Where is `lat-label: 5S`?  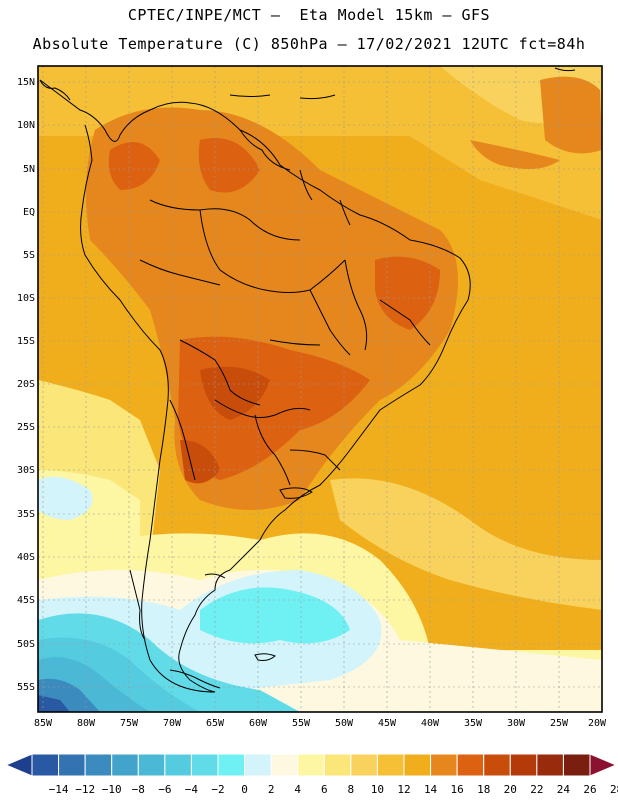
lat-label: 5S is located at coordinates (29, 255).